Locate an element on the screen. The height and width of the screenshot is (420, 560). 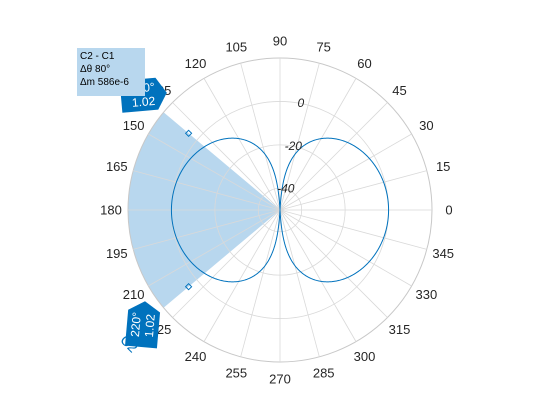
angle-tick-label: 0 is located at coordinates (448, 210).